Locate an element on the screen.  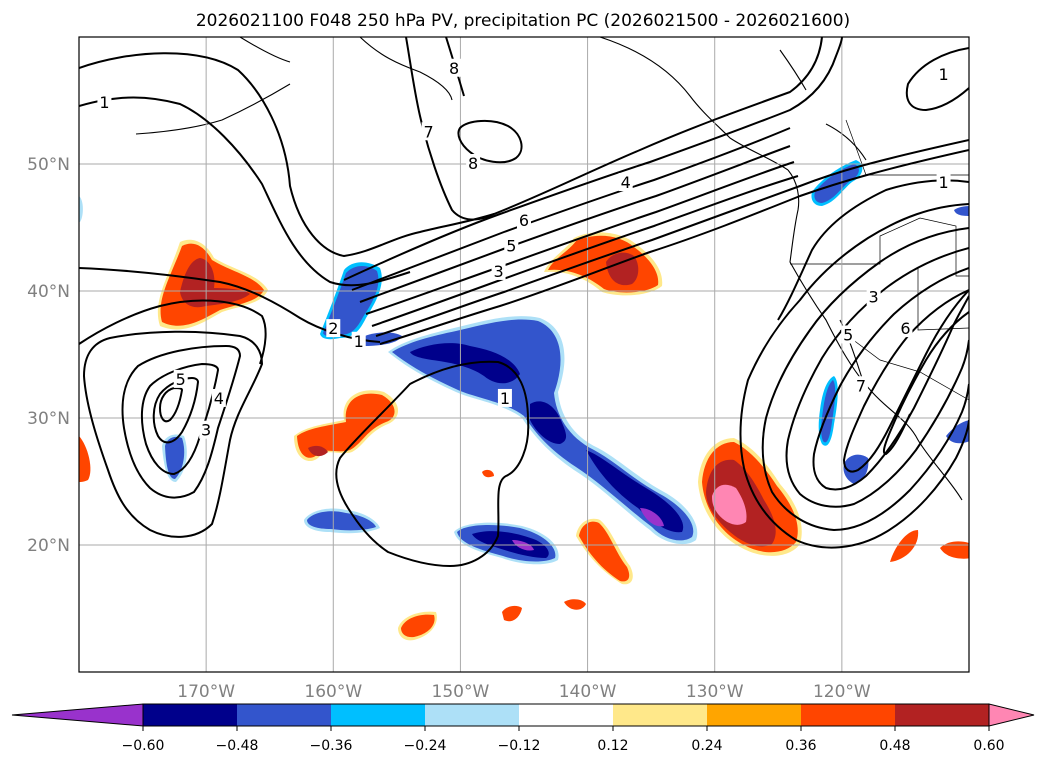
colorbar-extend-low is located at coordinates (77, 715).